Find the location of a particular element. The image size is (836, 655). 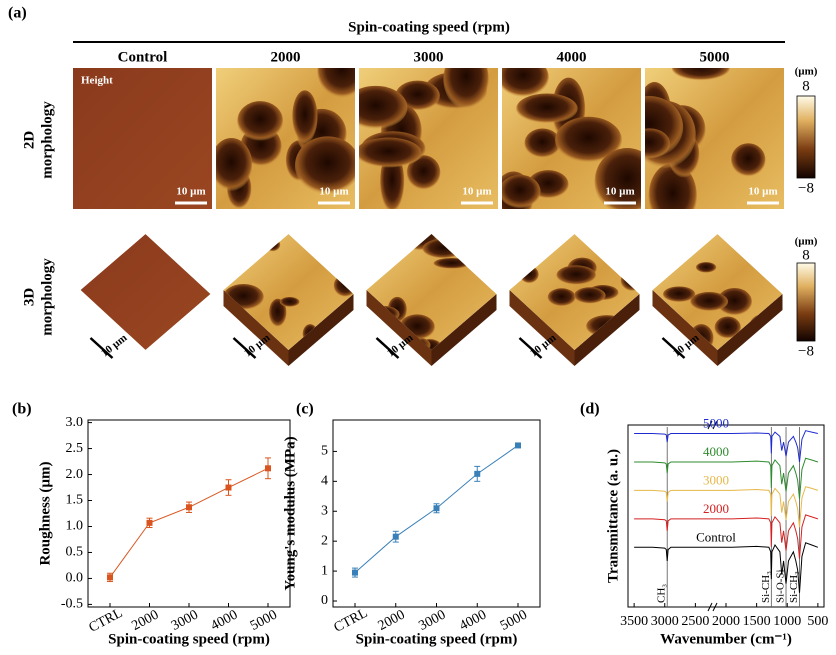

column-title: Control is located at coordinates (143, 57).